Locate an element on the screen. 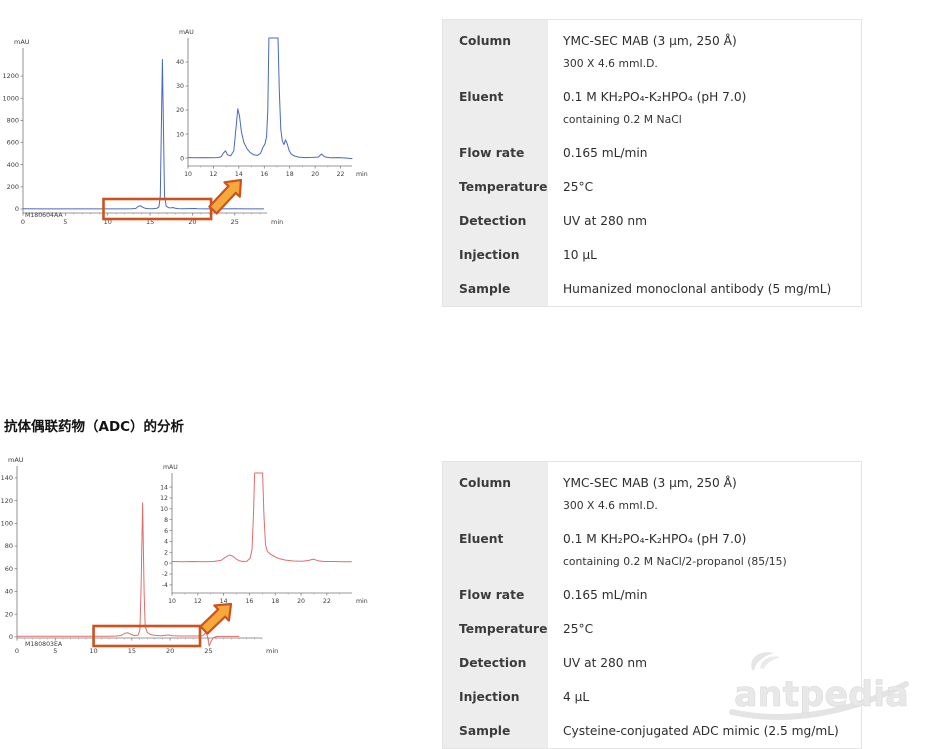 The height and width of the screenshot is (749, 925). svg-text: 140 is located at coordinates (7, 478).